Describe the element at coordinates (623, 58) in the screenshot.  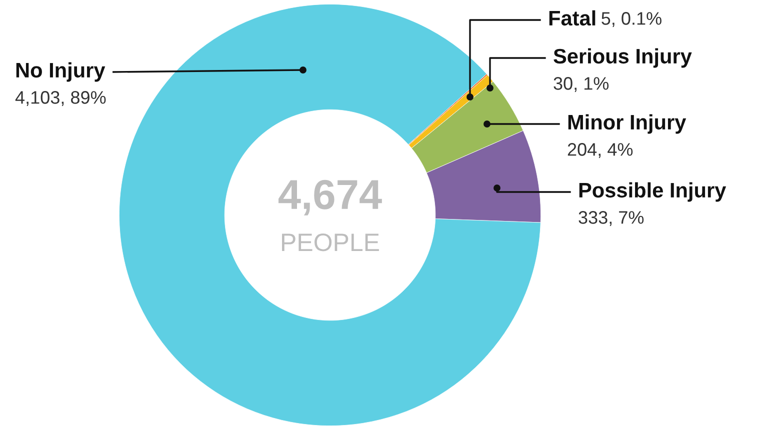
I see `slice-label: Serious Injury` at that location.